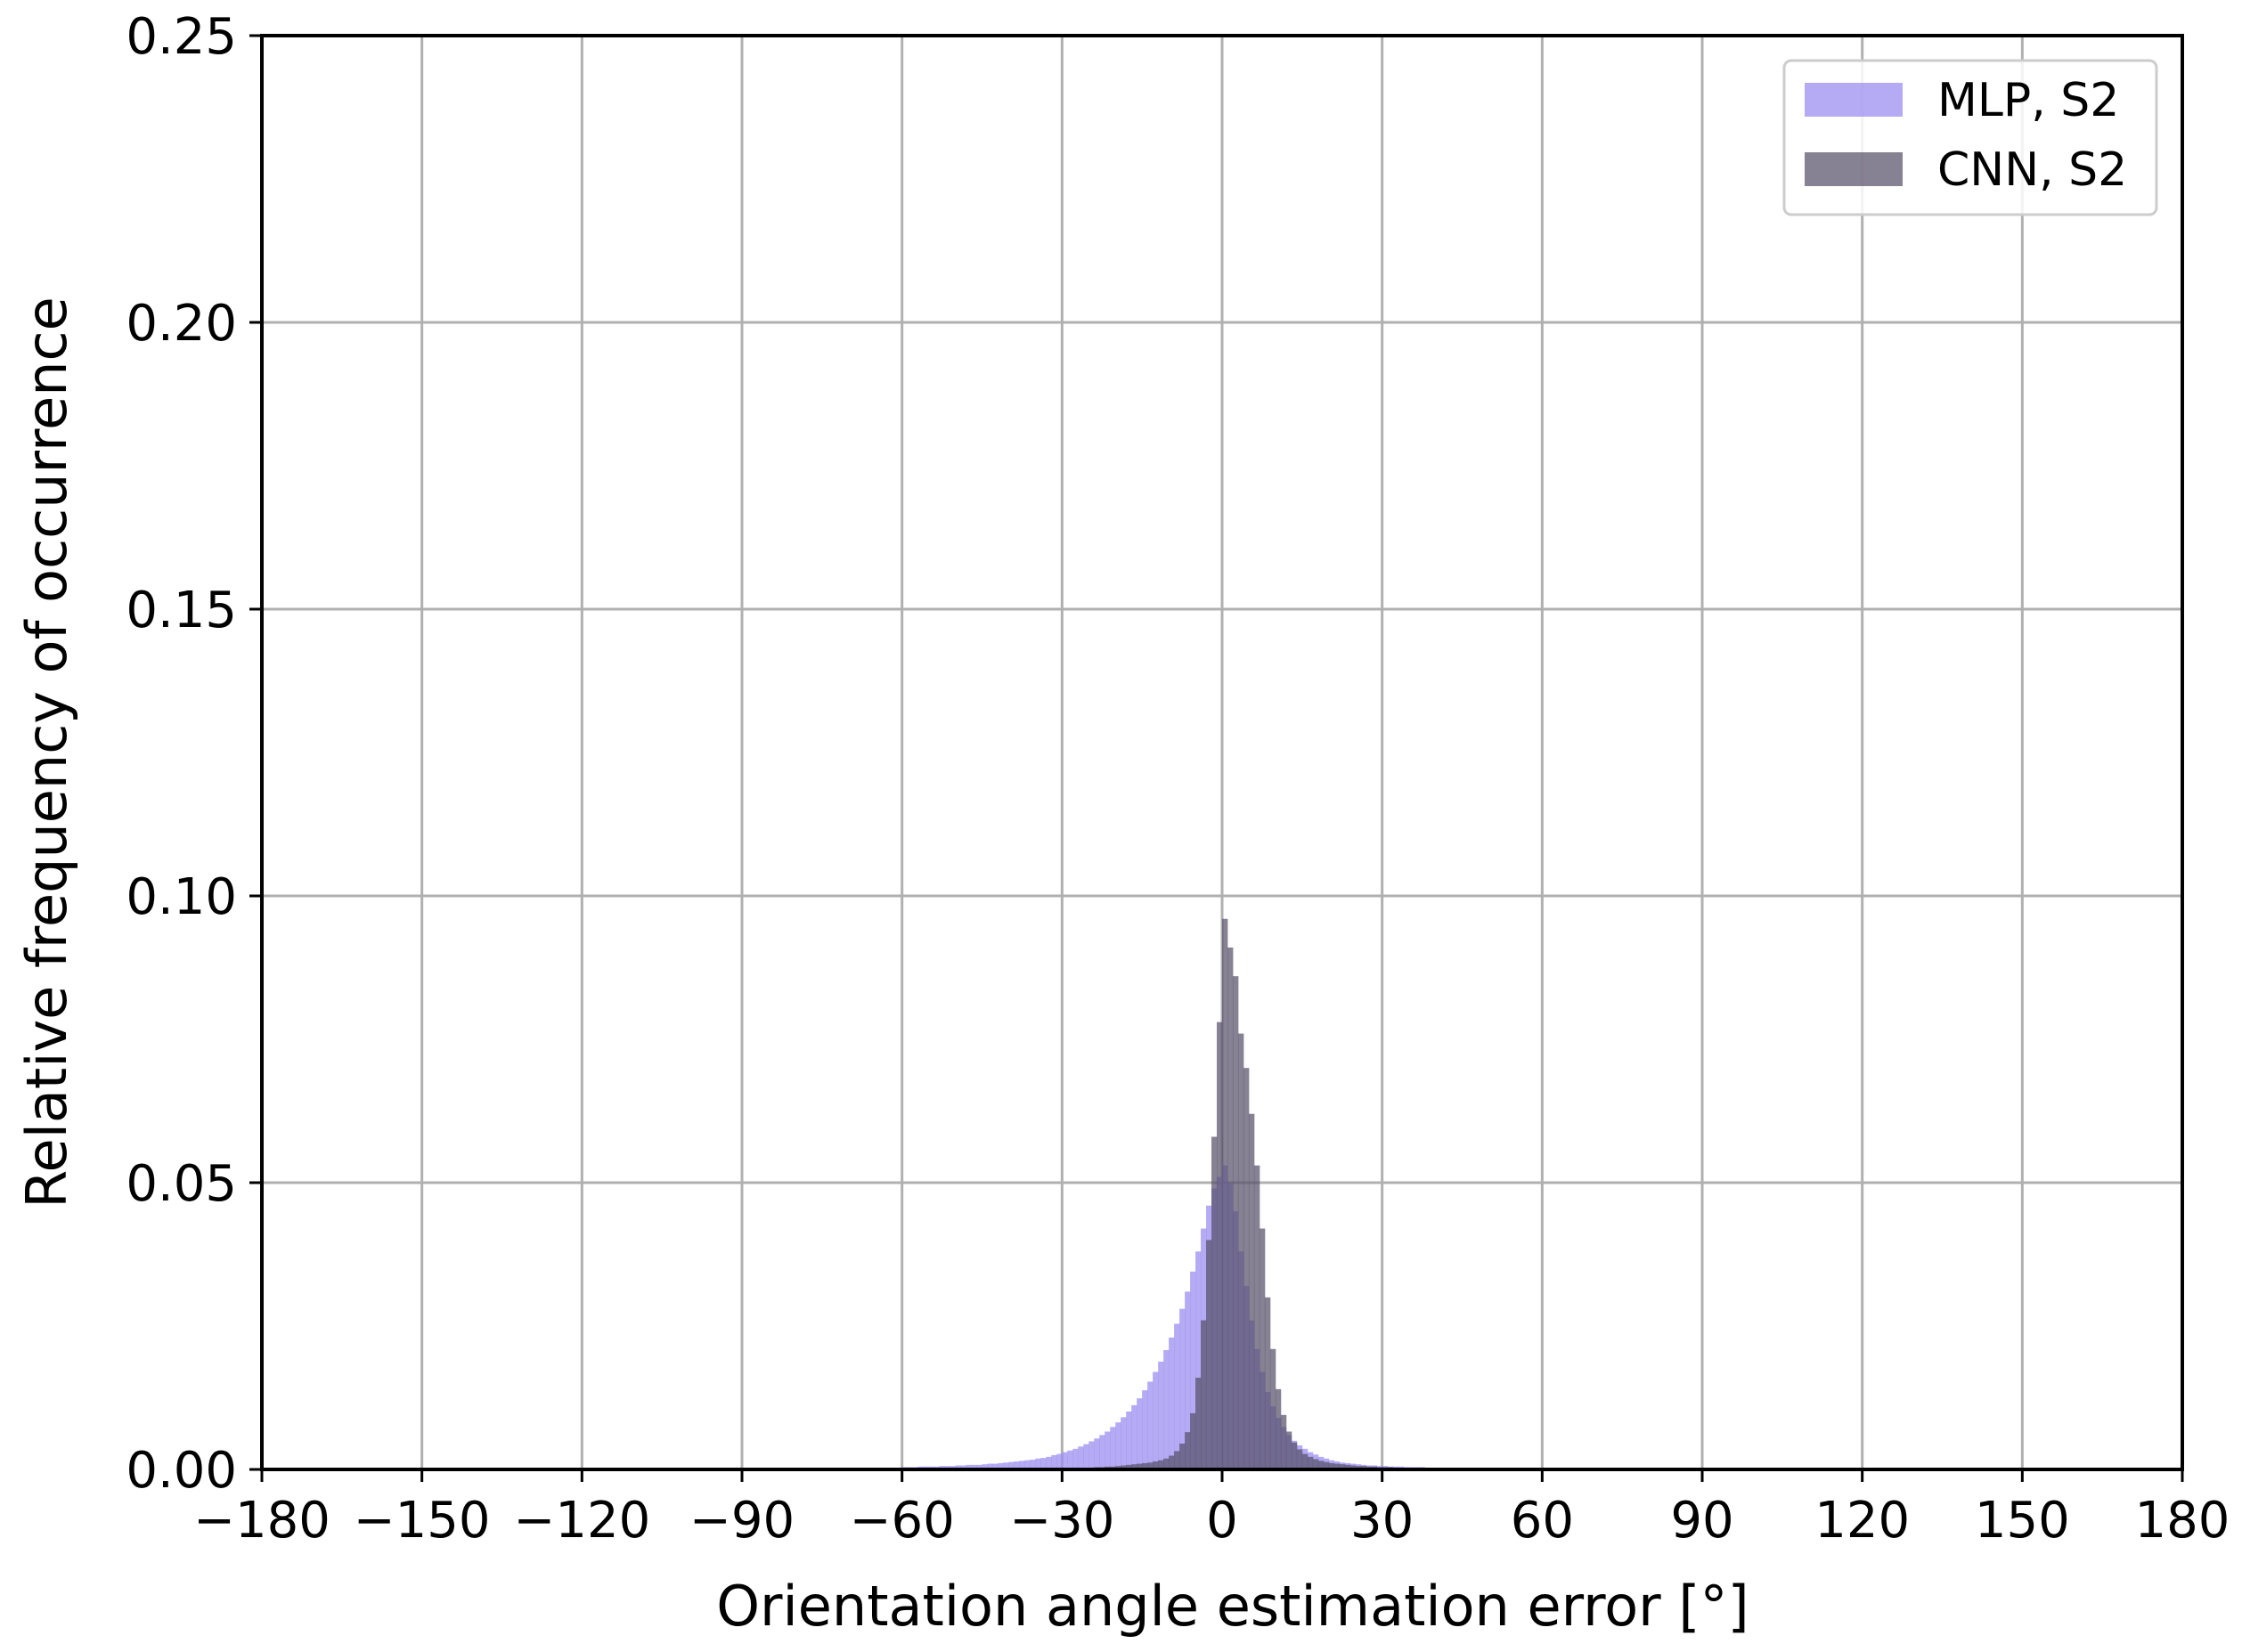  Describe the element at coordinates (1854, 100) in the screenshot. I see `legend-swatch-mlp` at that location.